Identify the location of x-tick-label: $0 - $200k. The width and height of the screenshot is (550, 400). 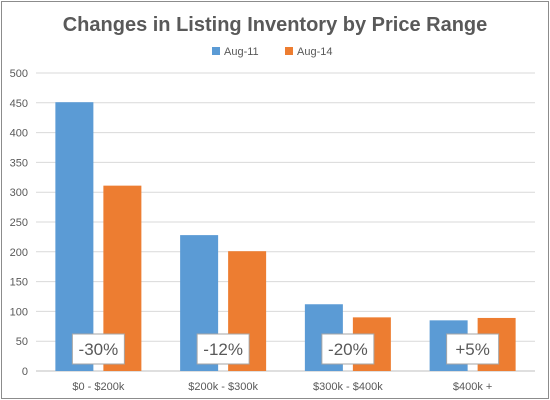
(98, 387).